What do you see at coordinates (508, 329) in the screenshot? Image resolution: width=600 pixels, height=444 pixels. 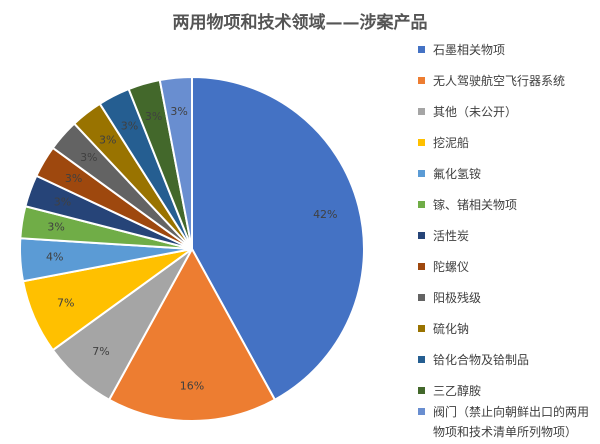 I see `legend-item-10: 硫化钠` at bounding box center [508, 329].